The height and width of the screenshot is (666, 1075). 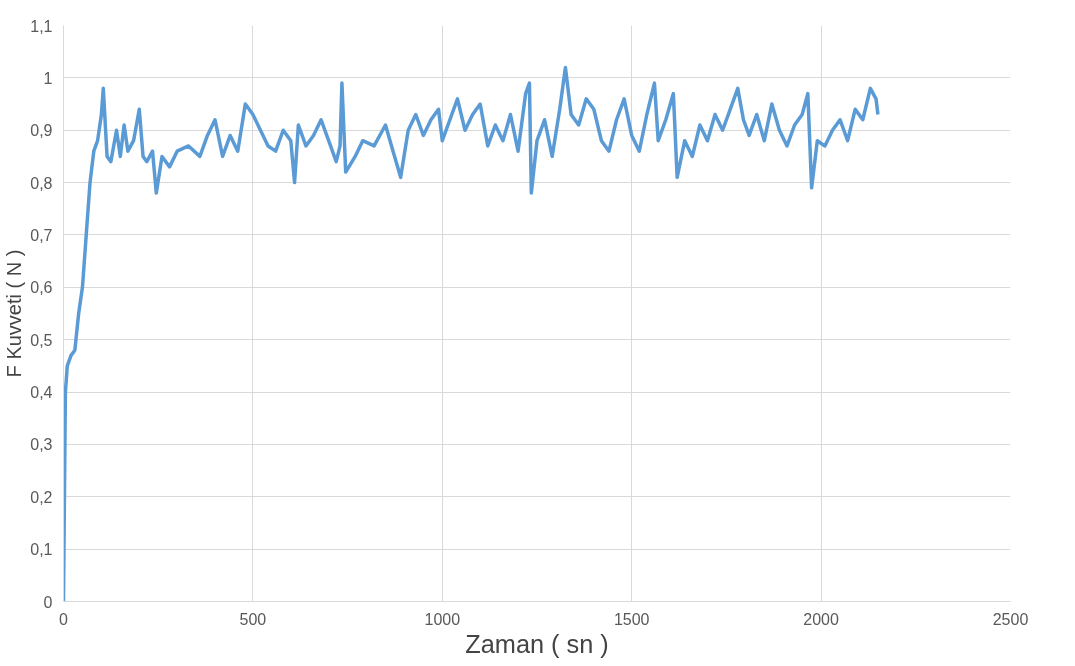 I want to click on x-tick-label: 2000, so click(x=821, y=619).